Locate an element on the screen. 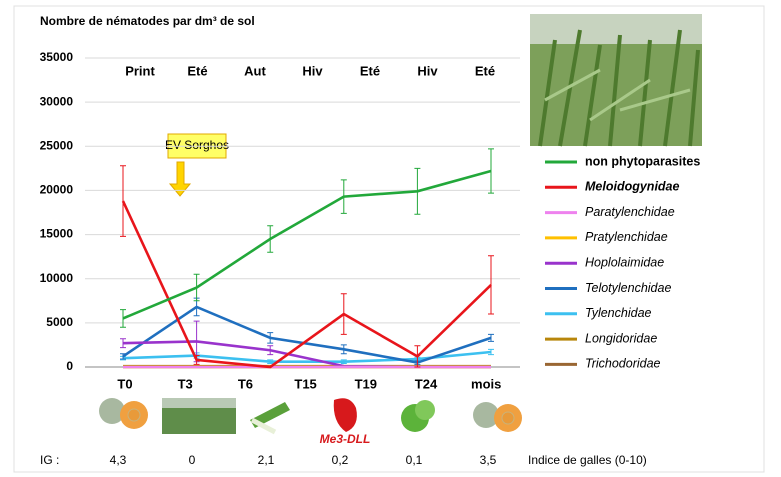  legend-label: Tylenchidae is located at coordinates (618, 313).